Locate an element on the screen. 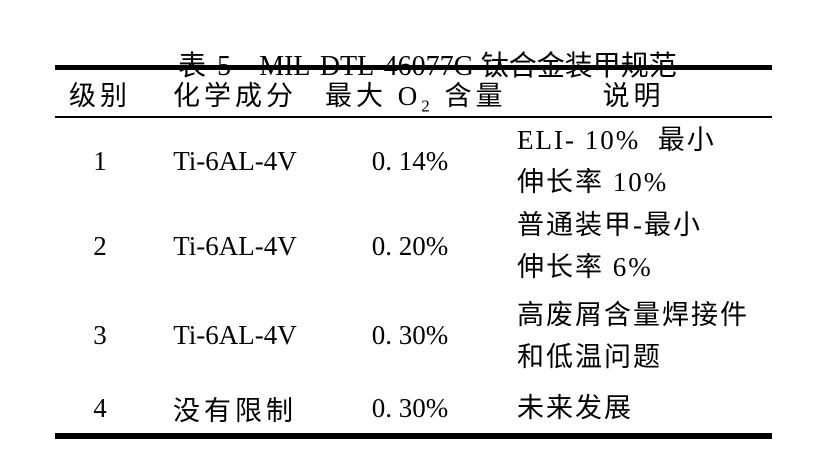  table-header-row: 级别 化学成分 最大 O2 含量 说明 is located at coordinates (413, 94).